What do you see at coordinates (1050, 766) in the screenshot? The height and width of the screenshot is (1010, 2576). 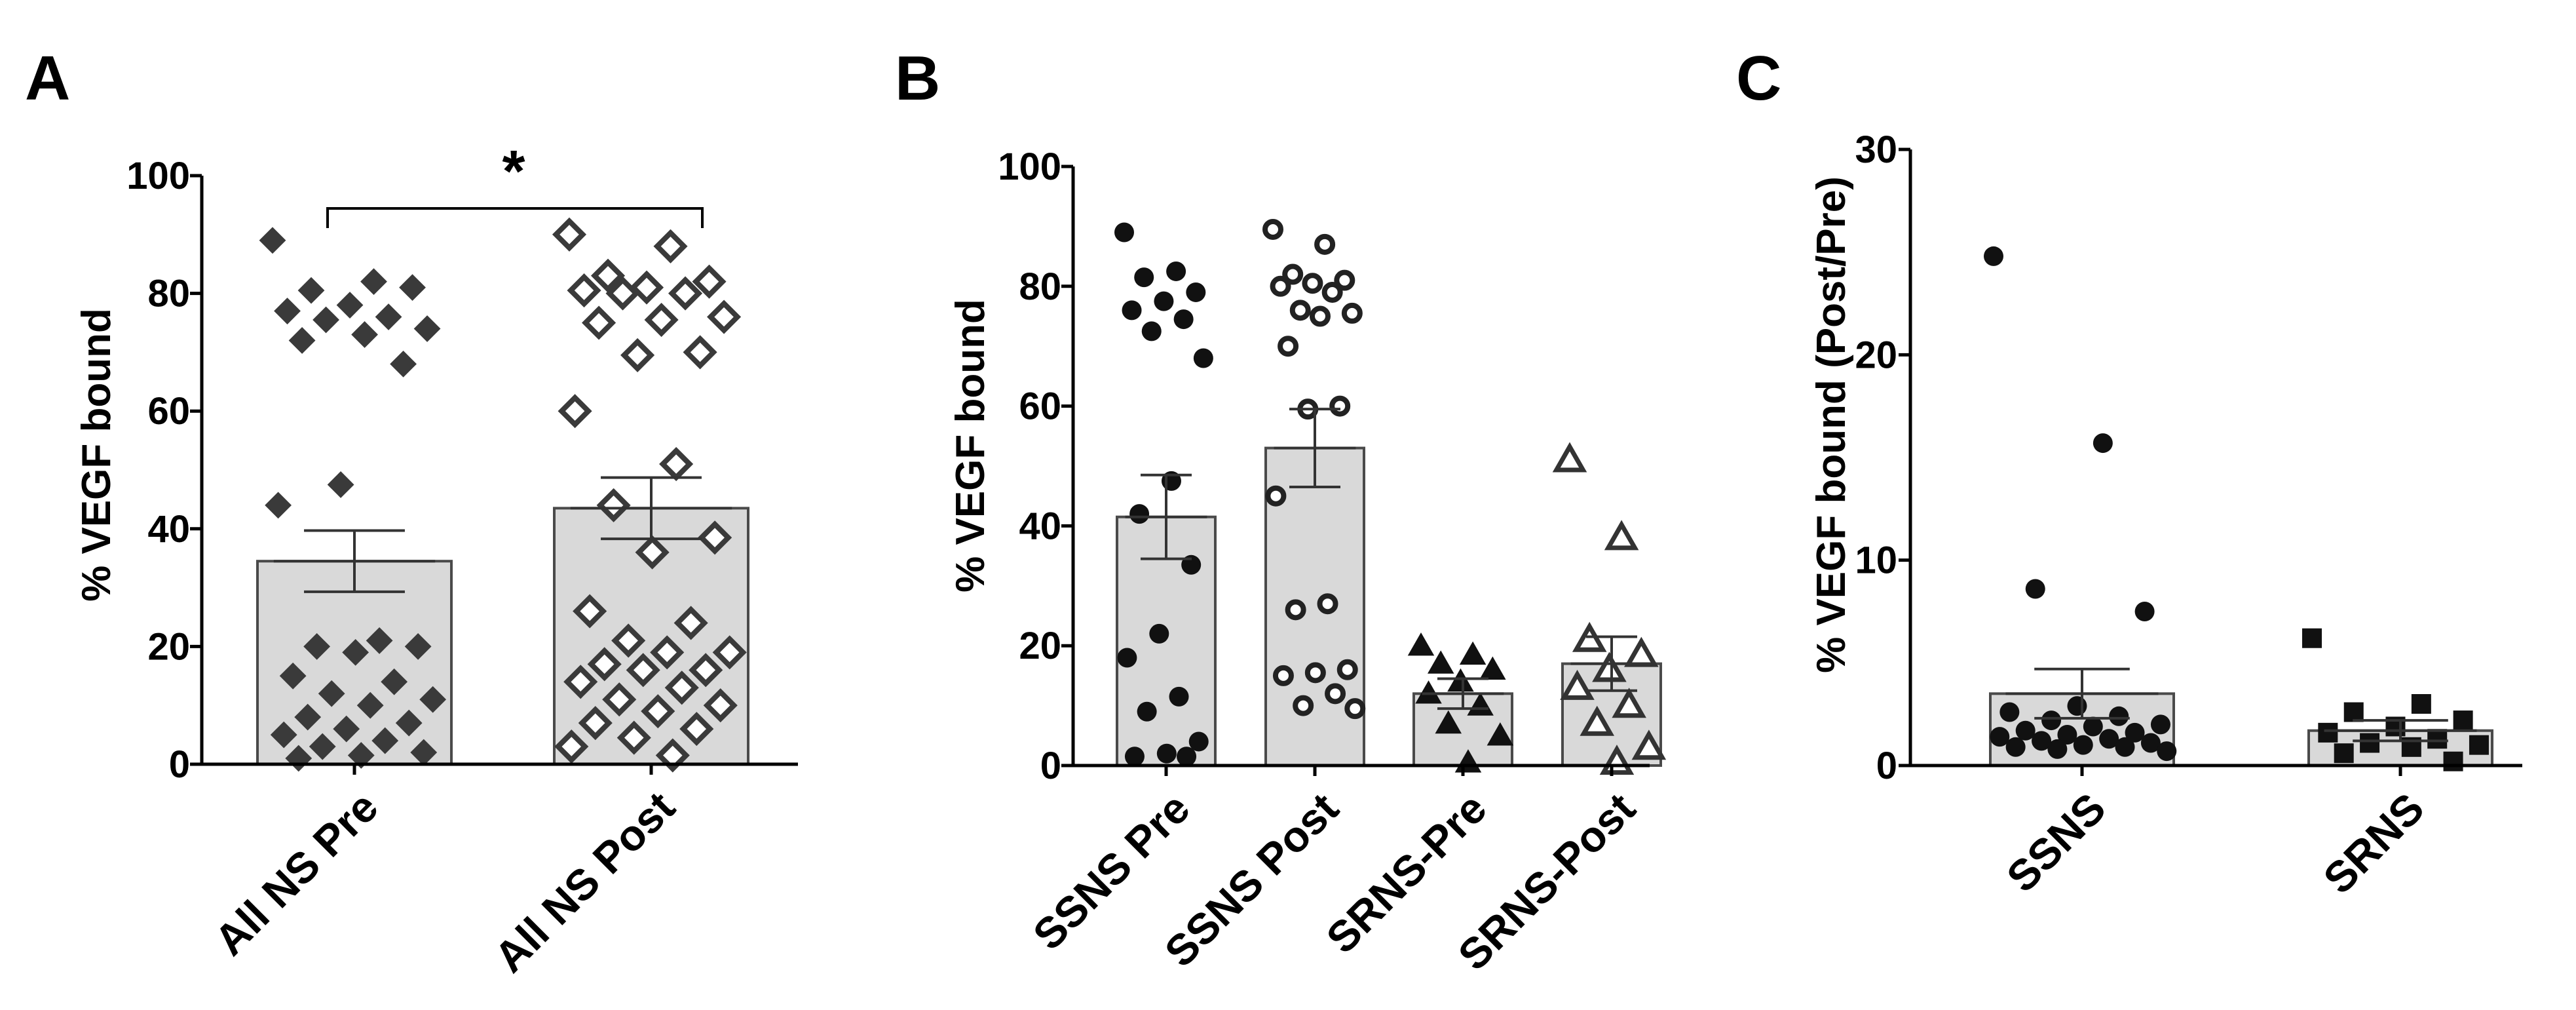 I see `panel-b-y-tick-label: 0` at bounding box center [1050, 766].